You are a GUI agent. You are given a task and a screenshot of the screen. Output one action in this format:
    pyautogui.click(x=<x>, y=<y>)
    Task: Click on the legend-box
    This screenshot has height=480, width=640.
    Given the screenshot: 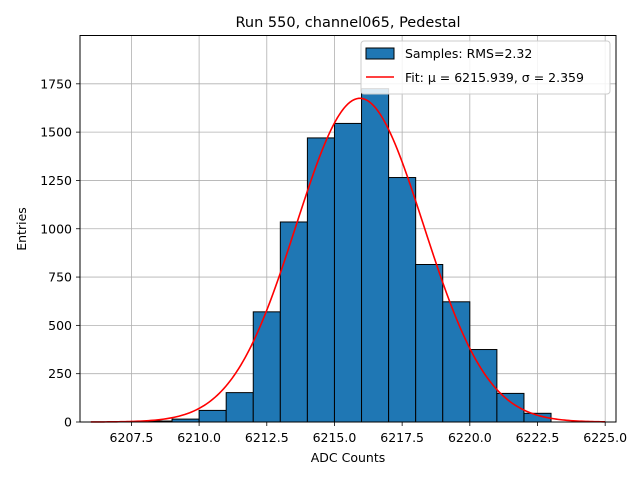 What is the action you would take?
    pyautogui.click(x=485, y=67)
    